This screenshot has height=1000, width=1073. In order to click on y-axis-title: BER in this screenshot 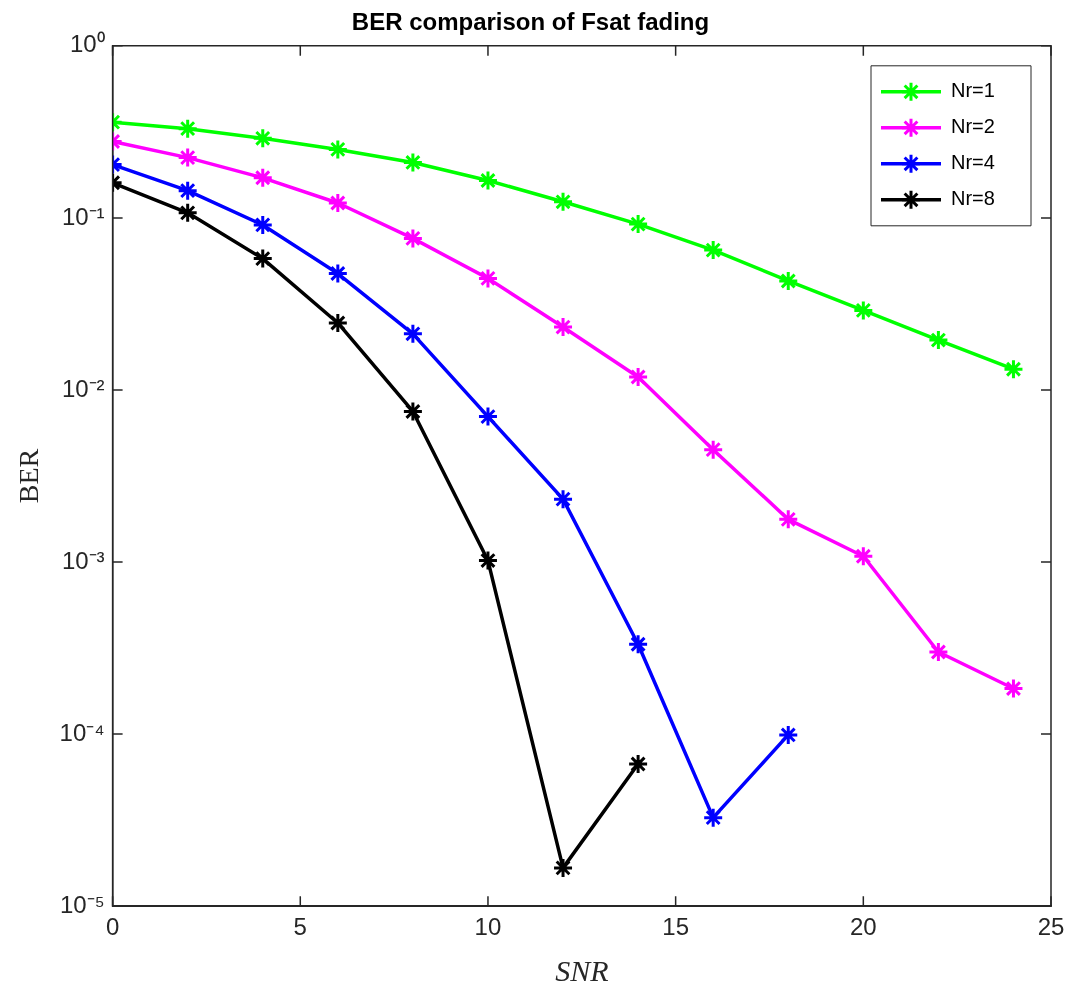, I will do `click(29, 476)`.